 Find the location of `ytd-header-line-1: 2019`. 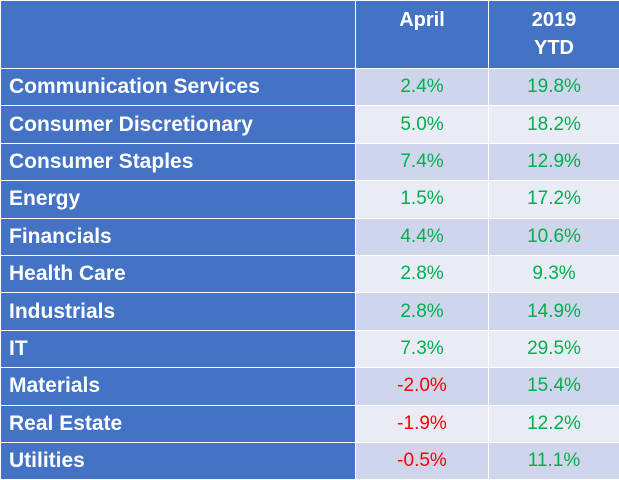

ytd-header-line-1: 2019 is located at coordinates (554, 20).